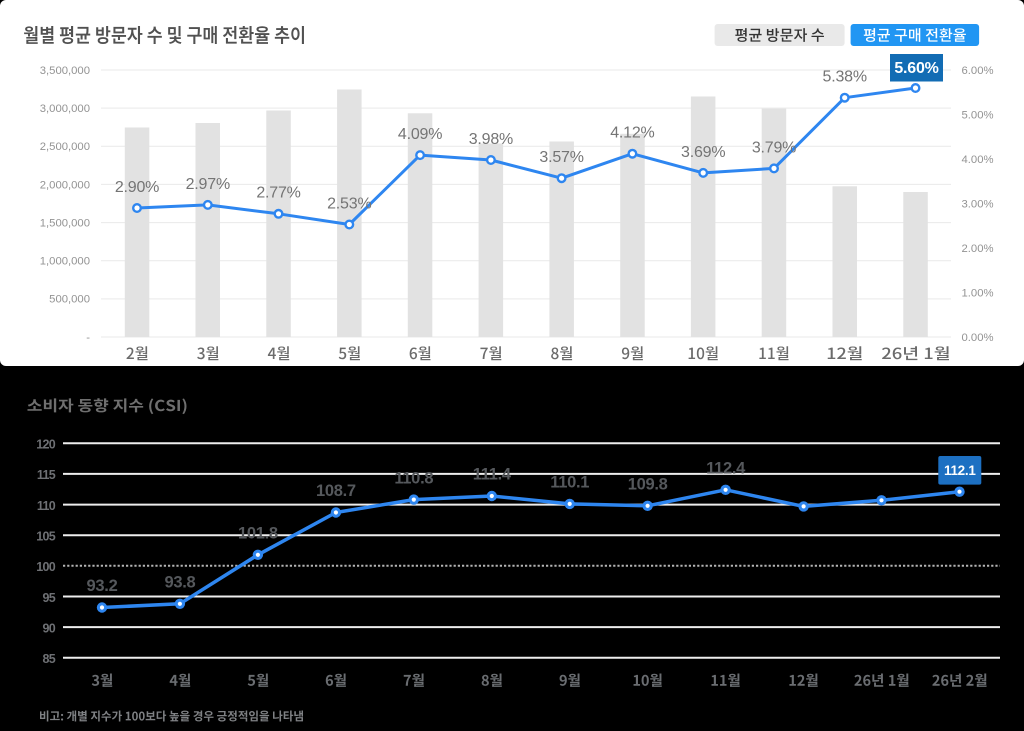 The image size is (1024, 731). I want to click on svg-text: 4.09%, so click(420, 134).